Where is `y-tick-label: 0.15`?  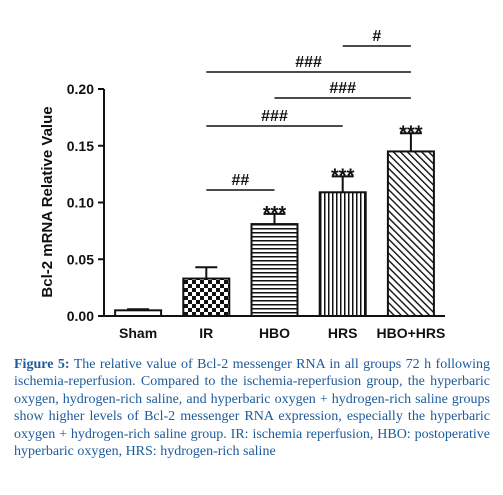
y-tick-label: 0.15 is located at coordinates (80, 146).